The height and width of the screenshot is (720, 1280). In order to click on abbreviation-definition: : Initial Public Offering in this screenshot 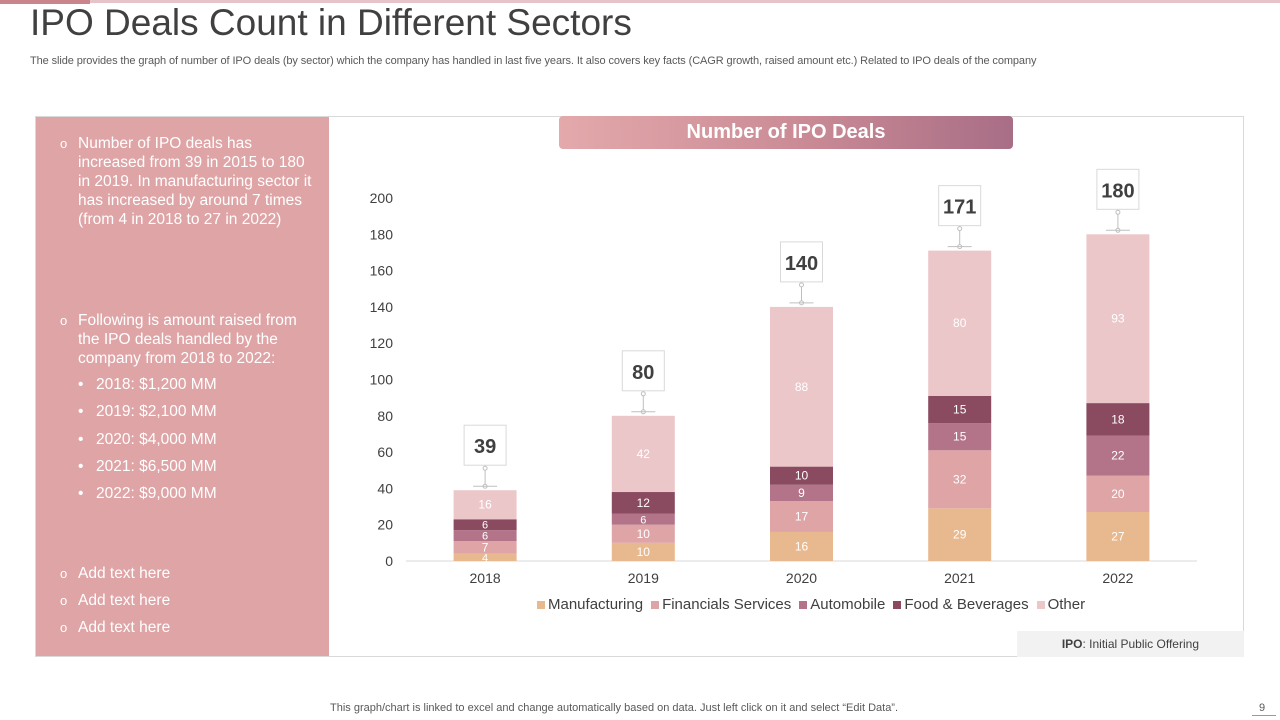, I will do `click(1140, 644)`.